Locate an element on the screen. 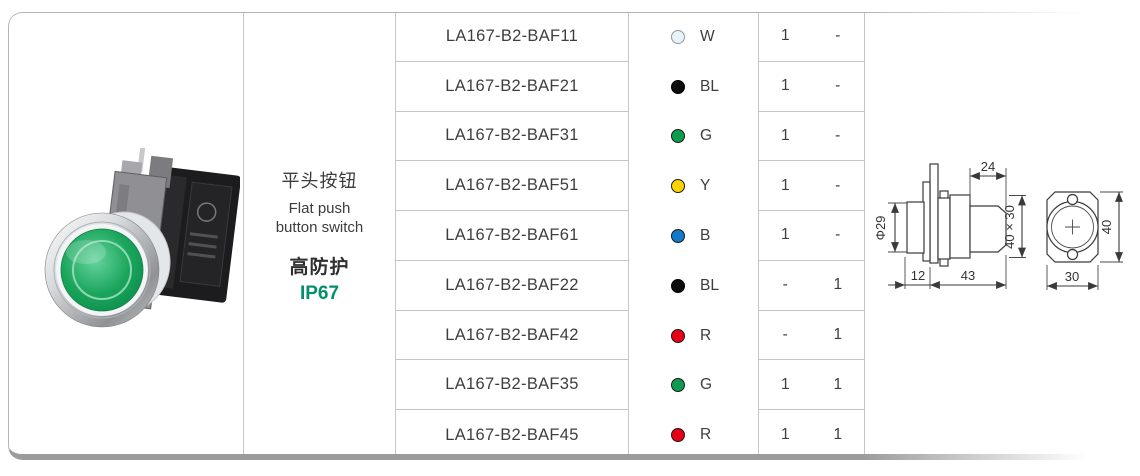 This screenshot has height=476, width=1140. product-description-cell: 平头按钮 Flat push button switch 高防护 IP67 is located at coordinates (320, 236).